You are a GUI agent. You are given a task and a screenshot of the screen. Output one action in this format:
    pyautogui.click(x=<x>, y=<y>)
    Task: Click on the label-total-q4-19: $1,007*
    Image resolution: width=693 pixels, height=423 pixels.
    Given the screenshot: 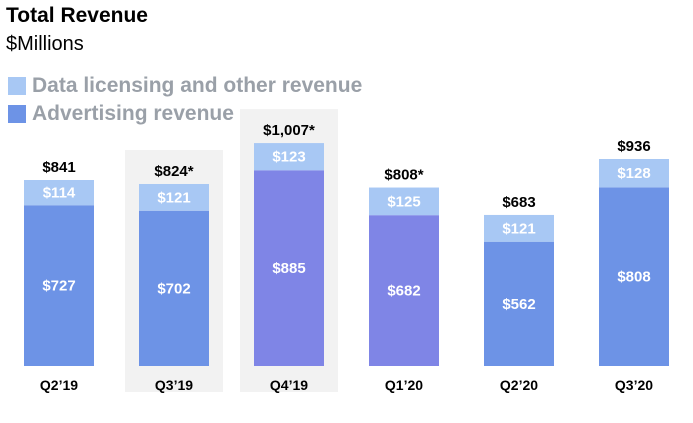 What is the action you would take?
    pyautogui.click(x=289, y=130)
    